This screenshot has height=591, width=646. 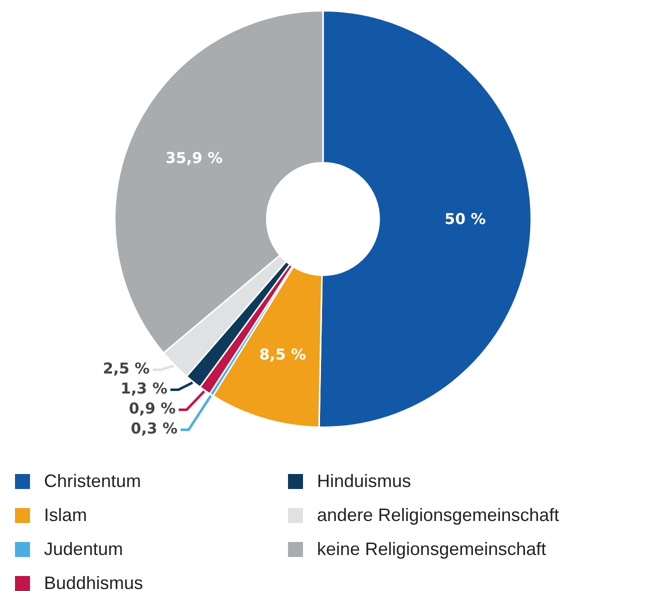 What do you see at coordinates (94, 581) in the screenshot?
I see `legend-label: Buddhismus` at bounding box center [94, 581].